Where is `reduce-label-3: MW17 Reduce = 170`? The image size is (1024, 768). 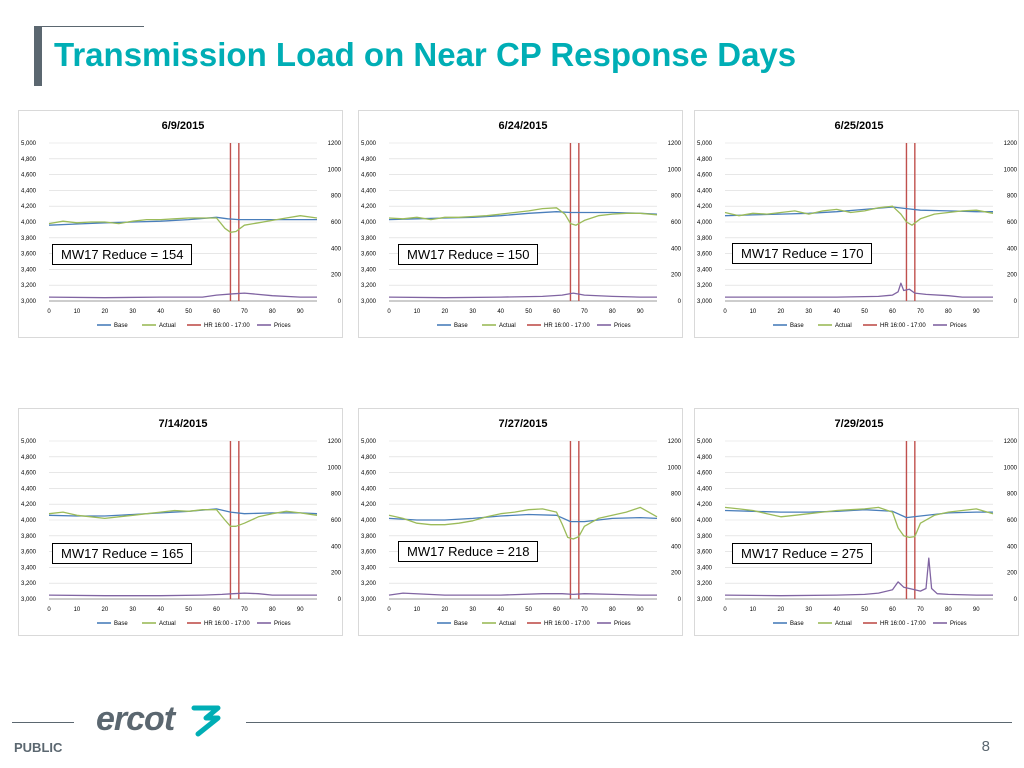
reduce-label-3: MW17 Reduce = 170 is located at coordinates (802, 253).